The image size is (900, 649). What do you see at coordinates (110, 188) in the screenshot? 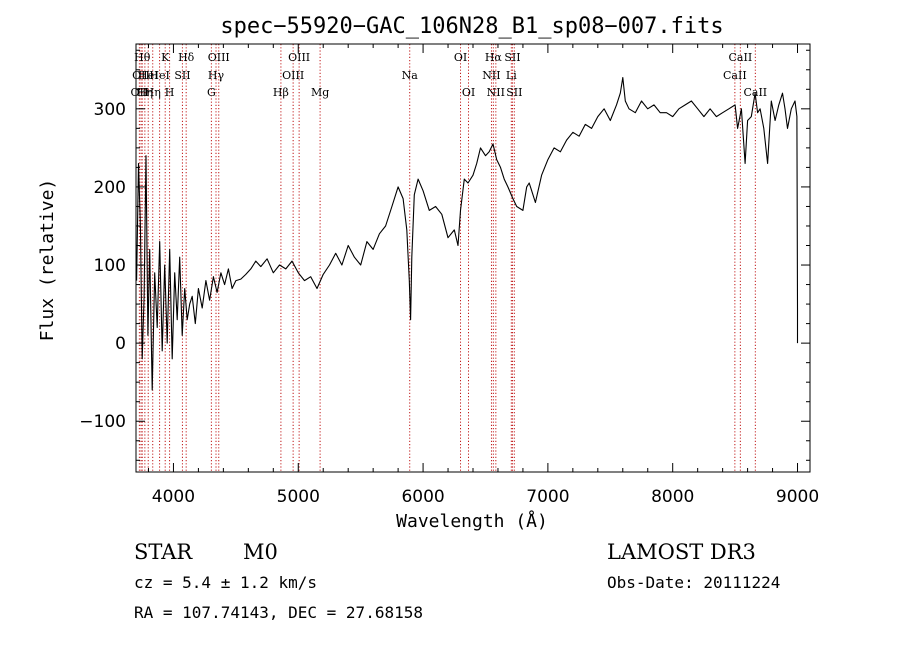
I see `y-tick-label: 200` at bounding box center [110, 188].